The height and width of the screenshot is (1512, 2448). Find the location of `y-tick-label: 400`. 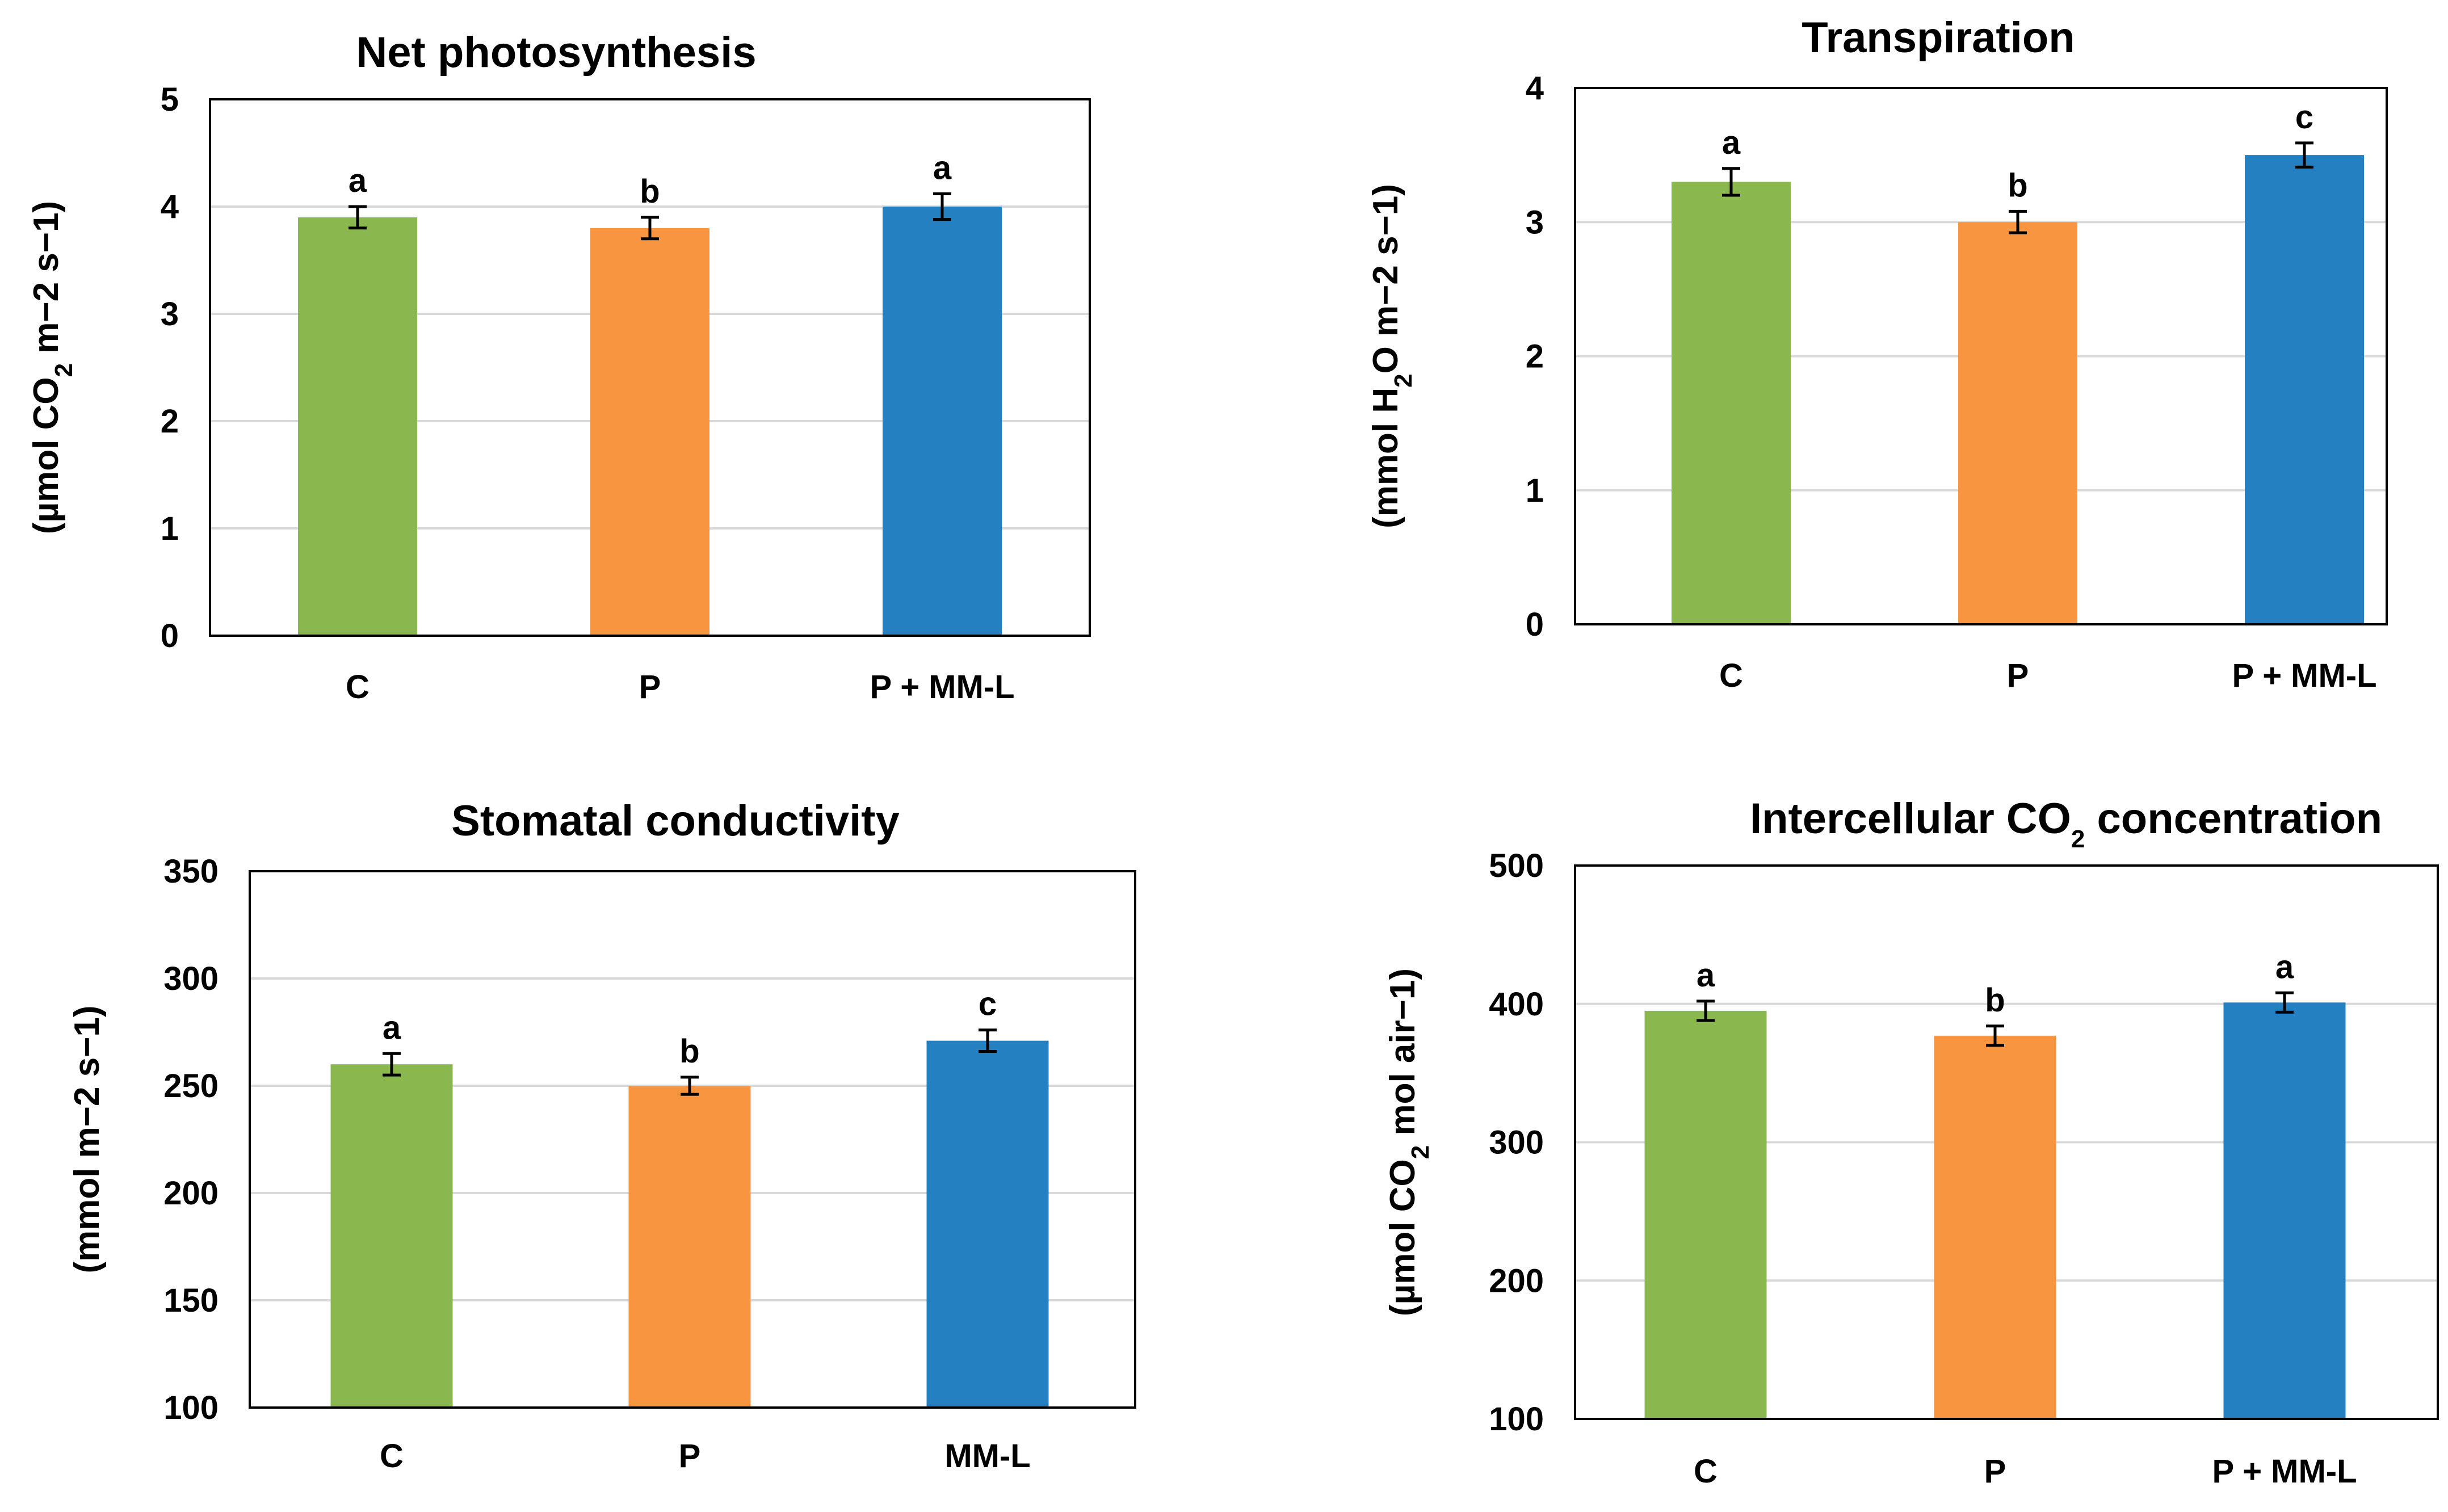

y-tick-label: 400 is located at coordinates (1516, 1004).